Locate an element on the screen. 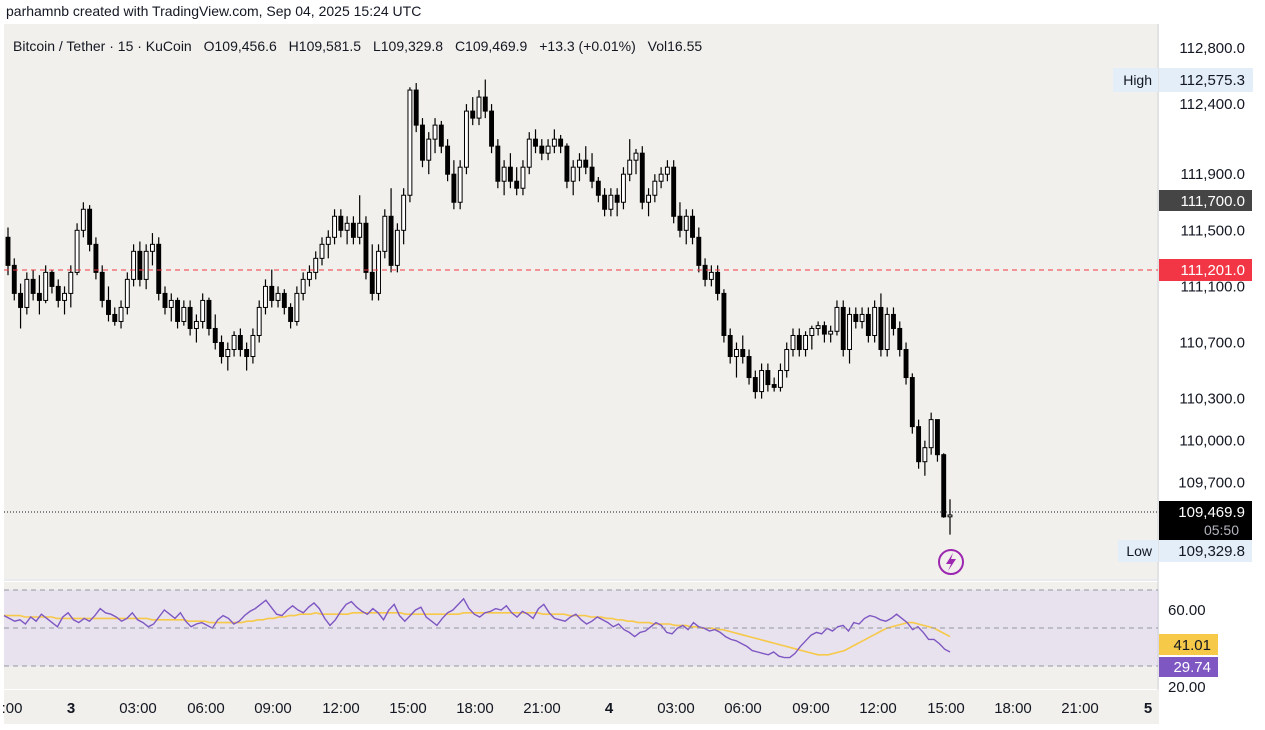  time-axis is located at coordinates (581, 707).